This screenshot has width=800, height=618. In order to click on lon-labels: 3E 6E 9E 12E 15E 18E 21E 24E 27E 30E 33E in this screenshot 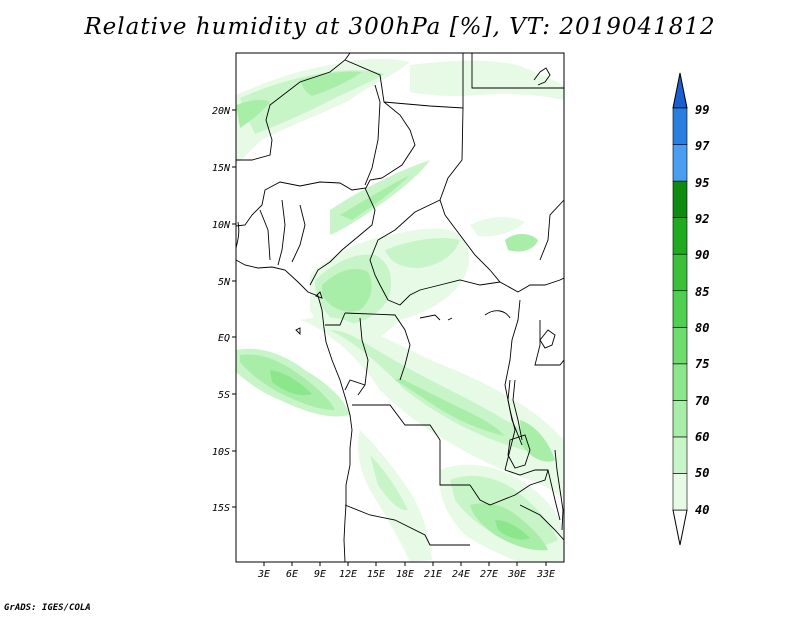, I will do `click(406, 574)`.